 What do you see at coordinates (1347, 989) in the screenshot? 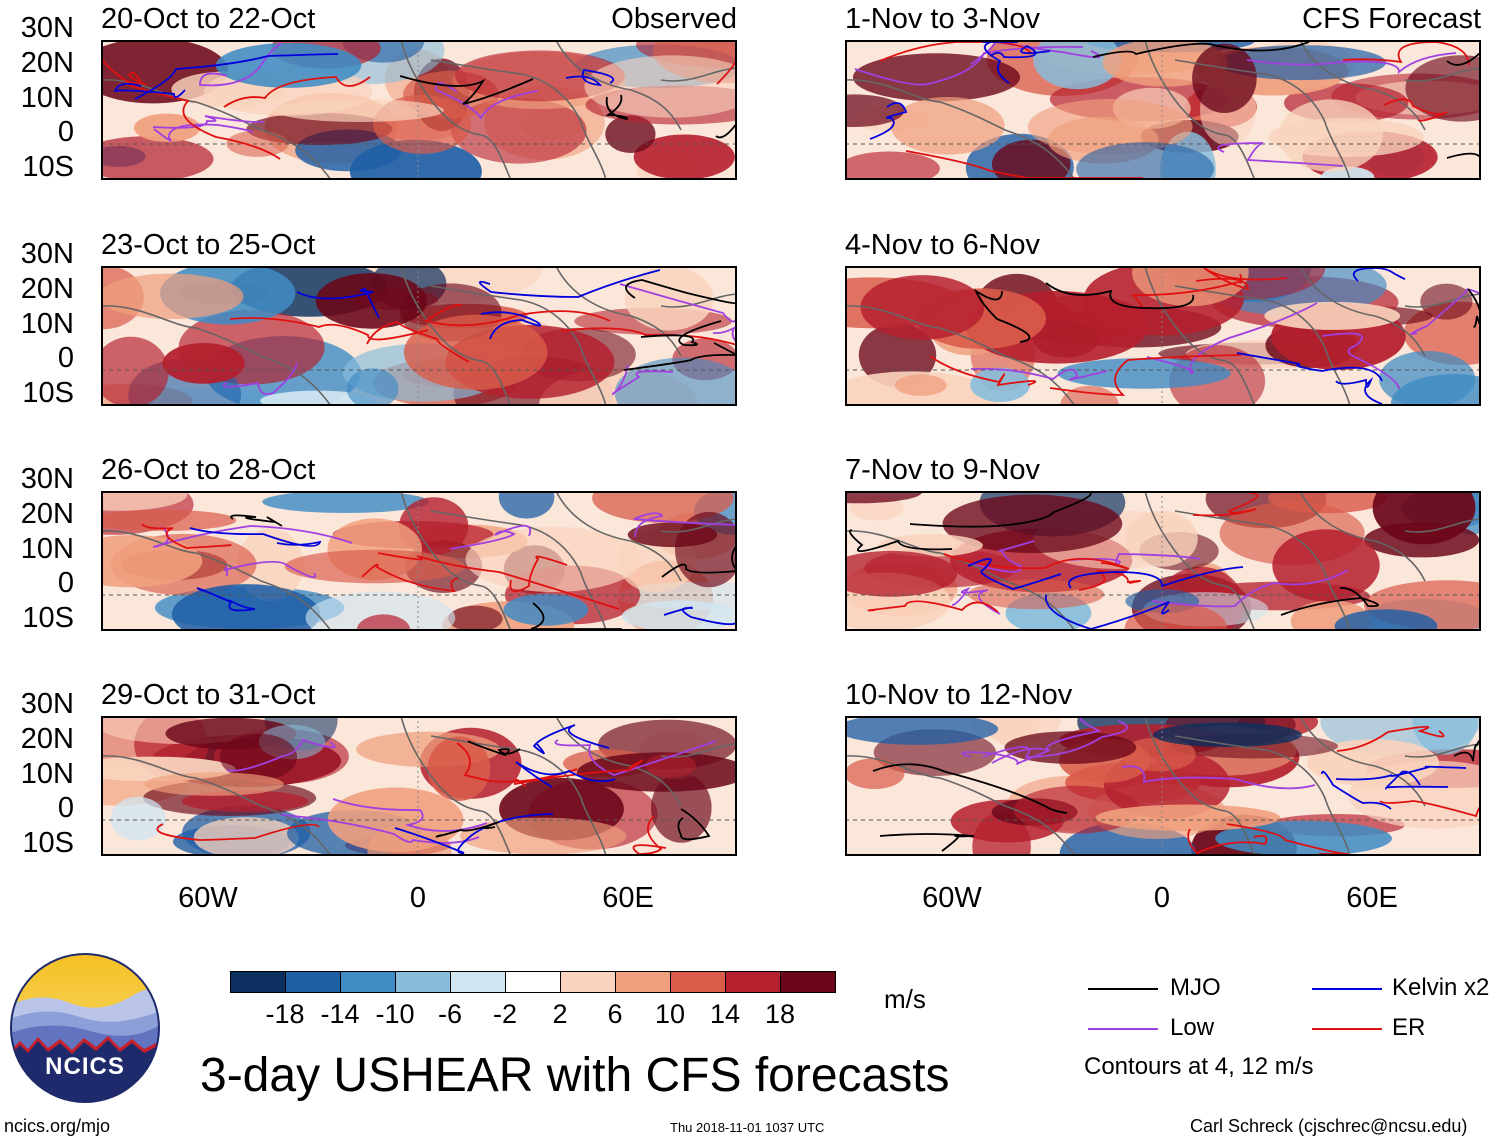
I see `legend-line-kelvin` at bounding box center [1347, 989].